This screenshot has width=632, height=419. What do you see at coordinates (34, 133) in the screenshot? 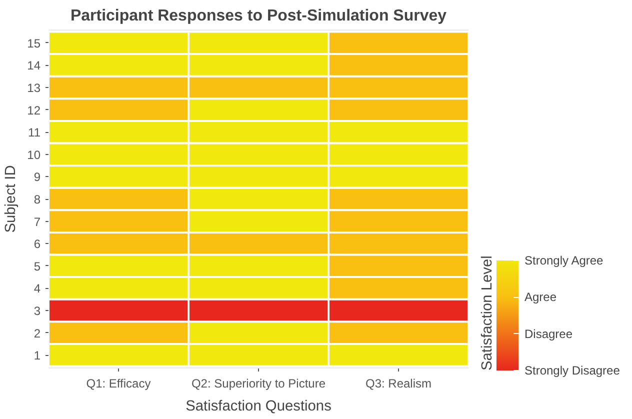
I see `y-tick-label: 11` at bounding box center [34, 133].